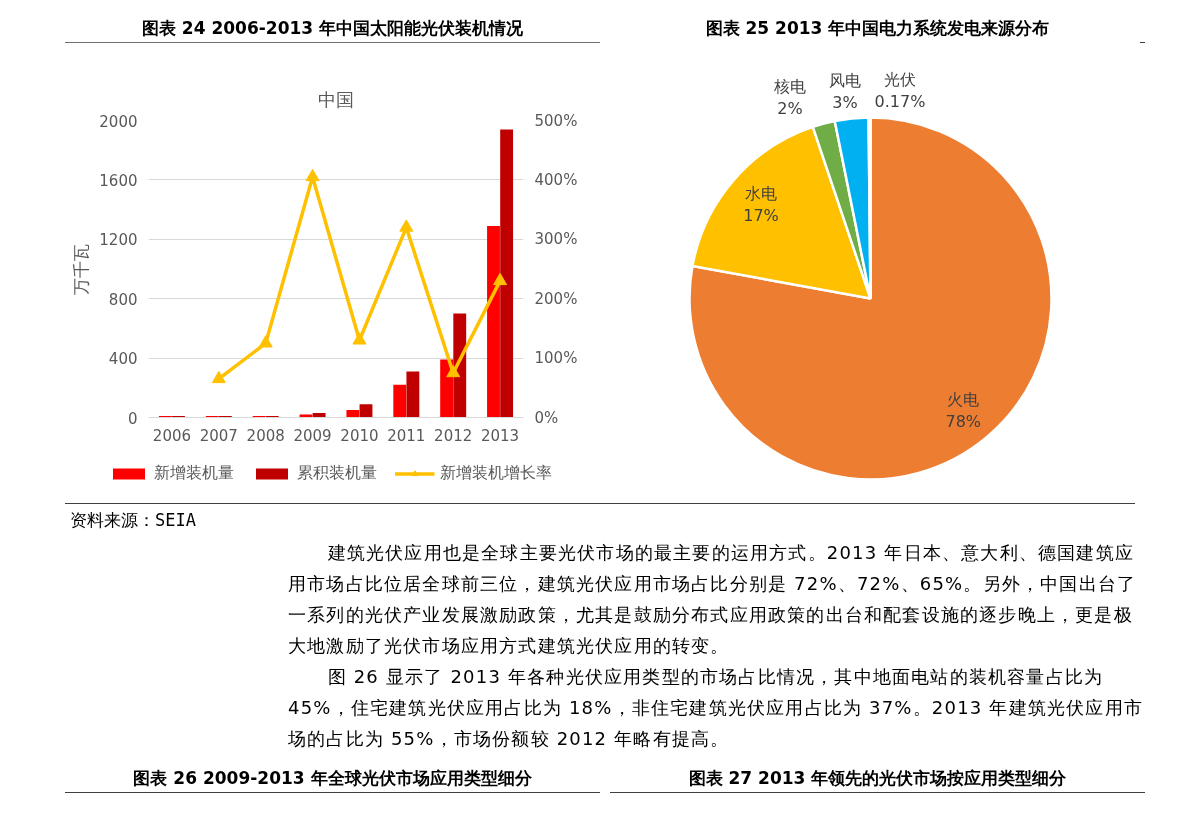 This screenshot has height=814, width=1191. What do you see at coordinates (172, 435) in the screenshot?
I see `x-tick-label: 2006` at bounding box center [172, 435].